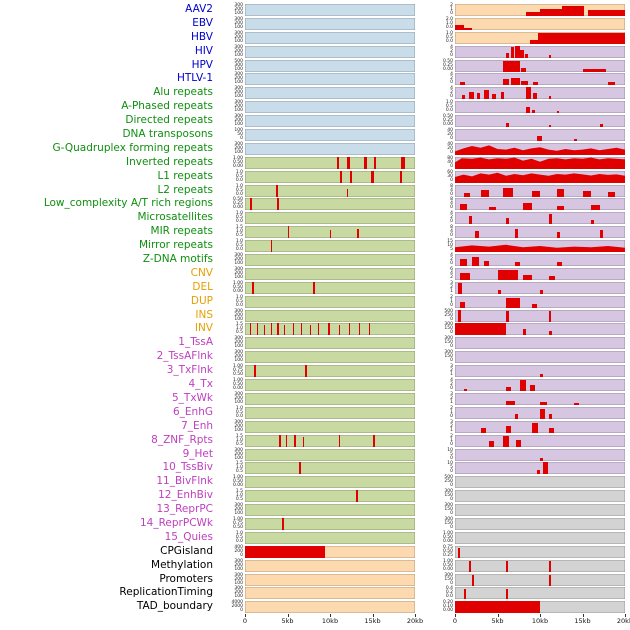 The height and width of the screenshot is (630, 630). I want to click on y-ticks-left: 1.5 1.0 0.5, so click(231, 232).